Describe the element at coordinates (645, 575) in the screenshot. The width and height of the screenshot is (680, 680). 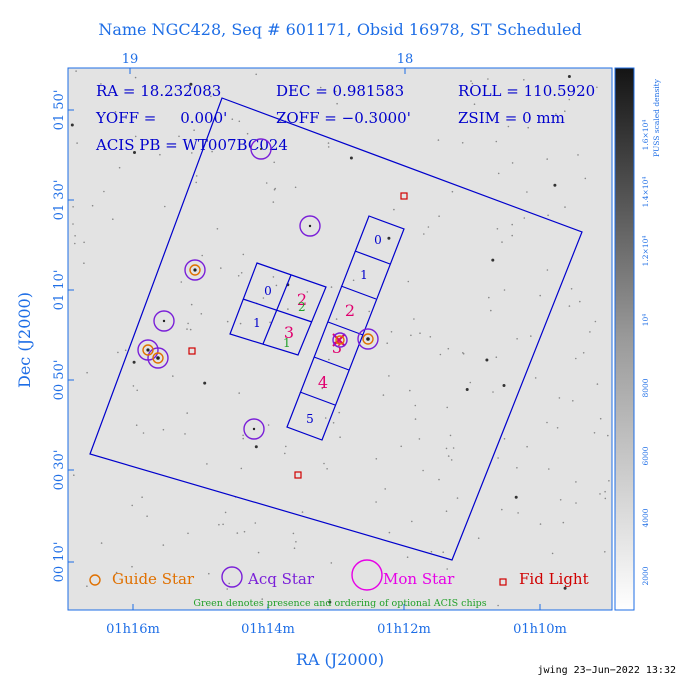
I see `colorbar-tick: 2000` at that location.